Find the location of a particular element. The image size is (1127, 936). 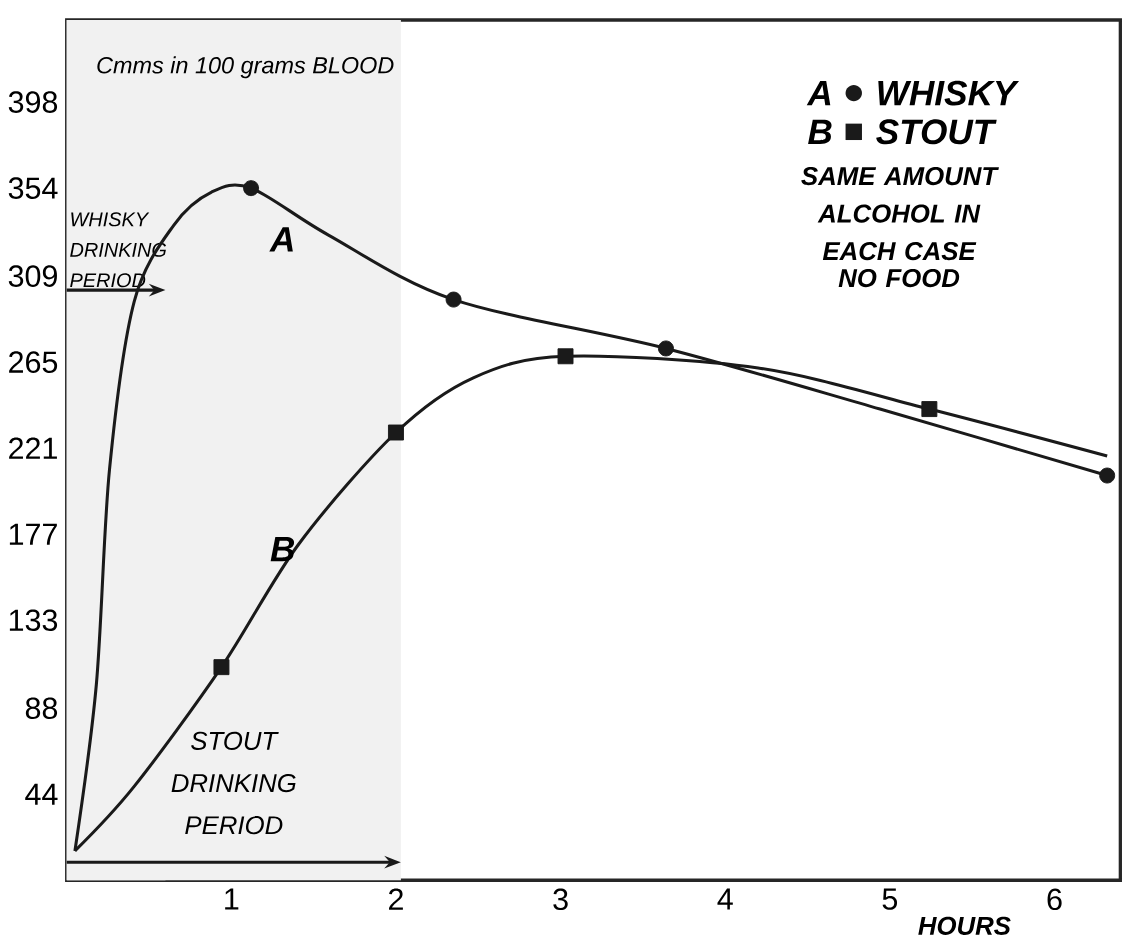

legend-label: WHISKY is located at coordinates (949, 93).